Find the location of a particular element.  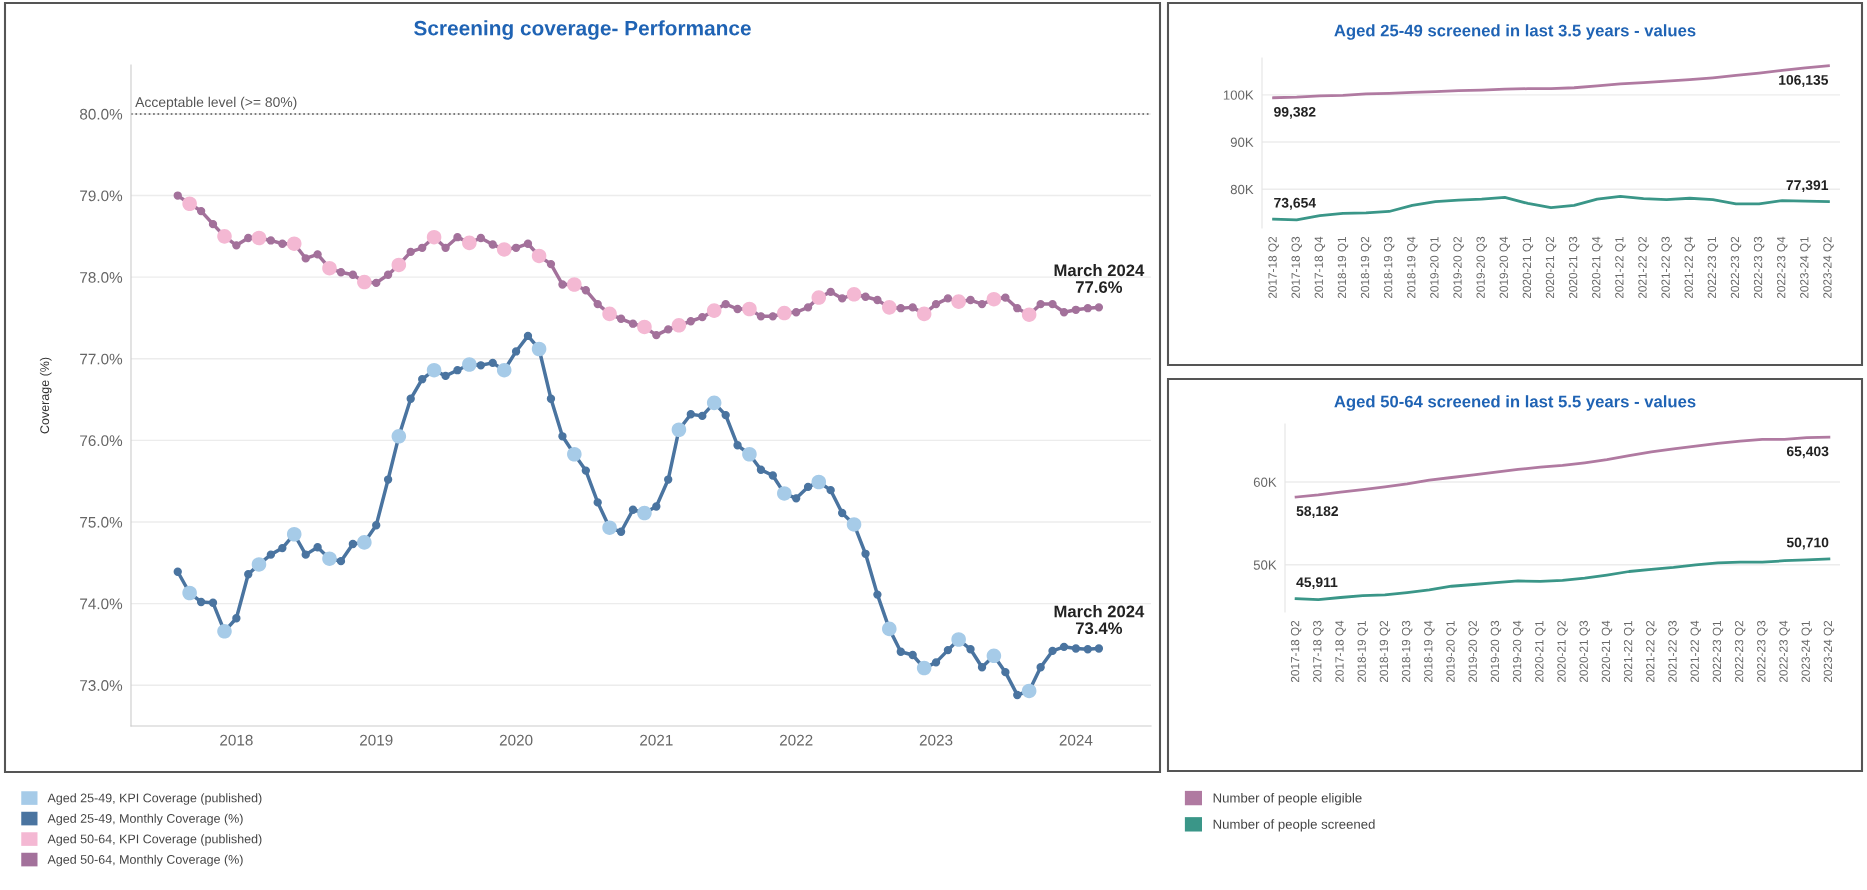

legend-label: Aged 50-64, KPI Coverage (published) is located at coordinates (154, 840).